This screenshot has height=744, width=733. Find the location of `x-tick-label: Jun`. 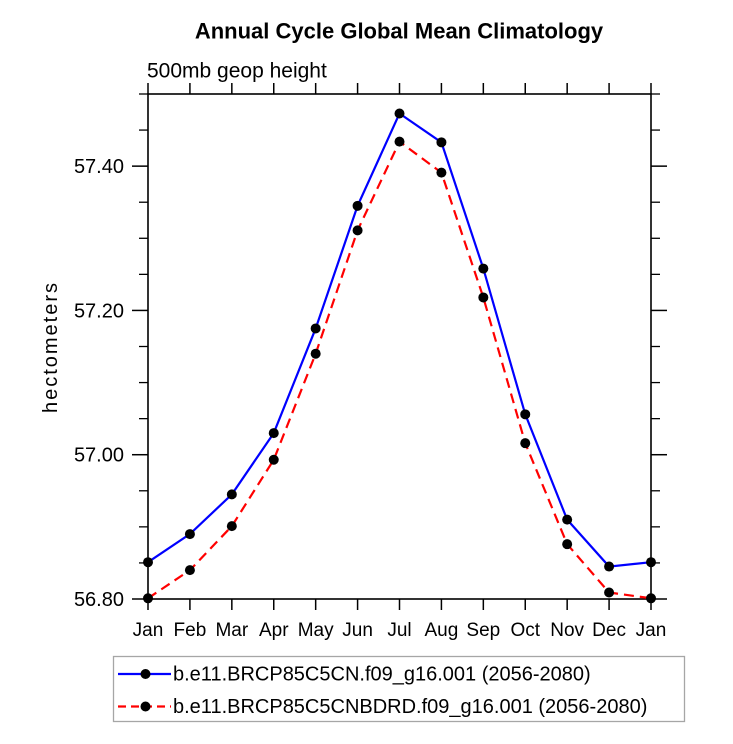

x-tick-label: Jun is located at coordinates (357, 630).